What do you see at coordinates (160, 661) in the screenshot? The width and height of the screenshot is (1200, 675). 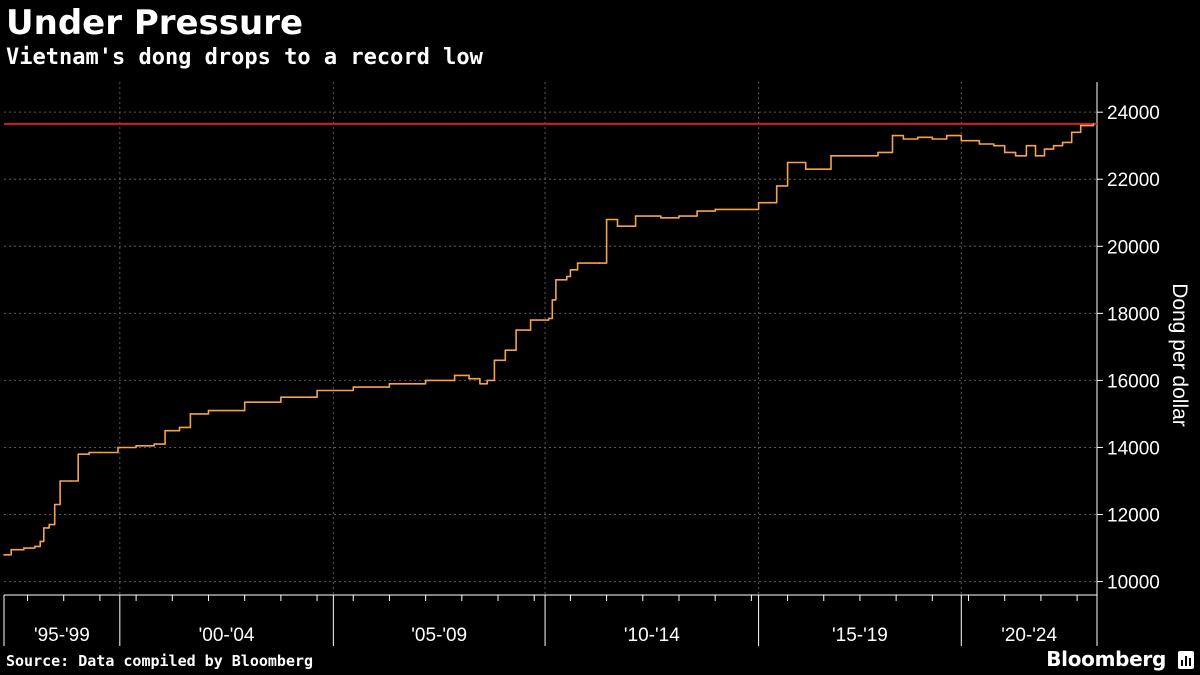 I see `source-note: Source: Data compiled by Bloomberg` at bounding box center [160, 661].